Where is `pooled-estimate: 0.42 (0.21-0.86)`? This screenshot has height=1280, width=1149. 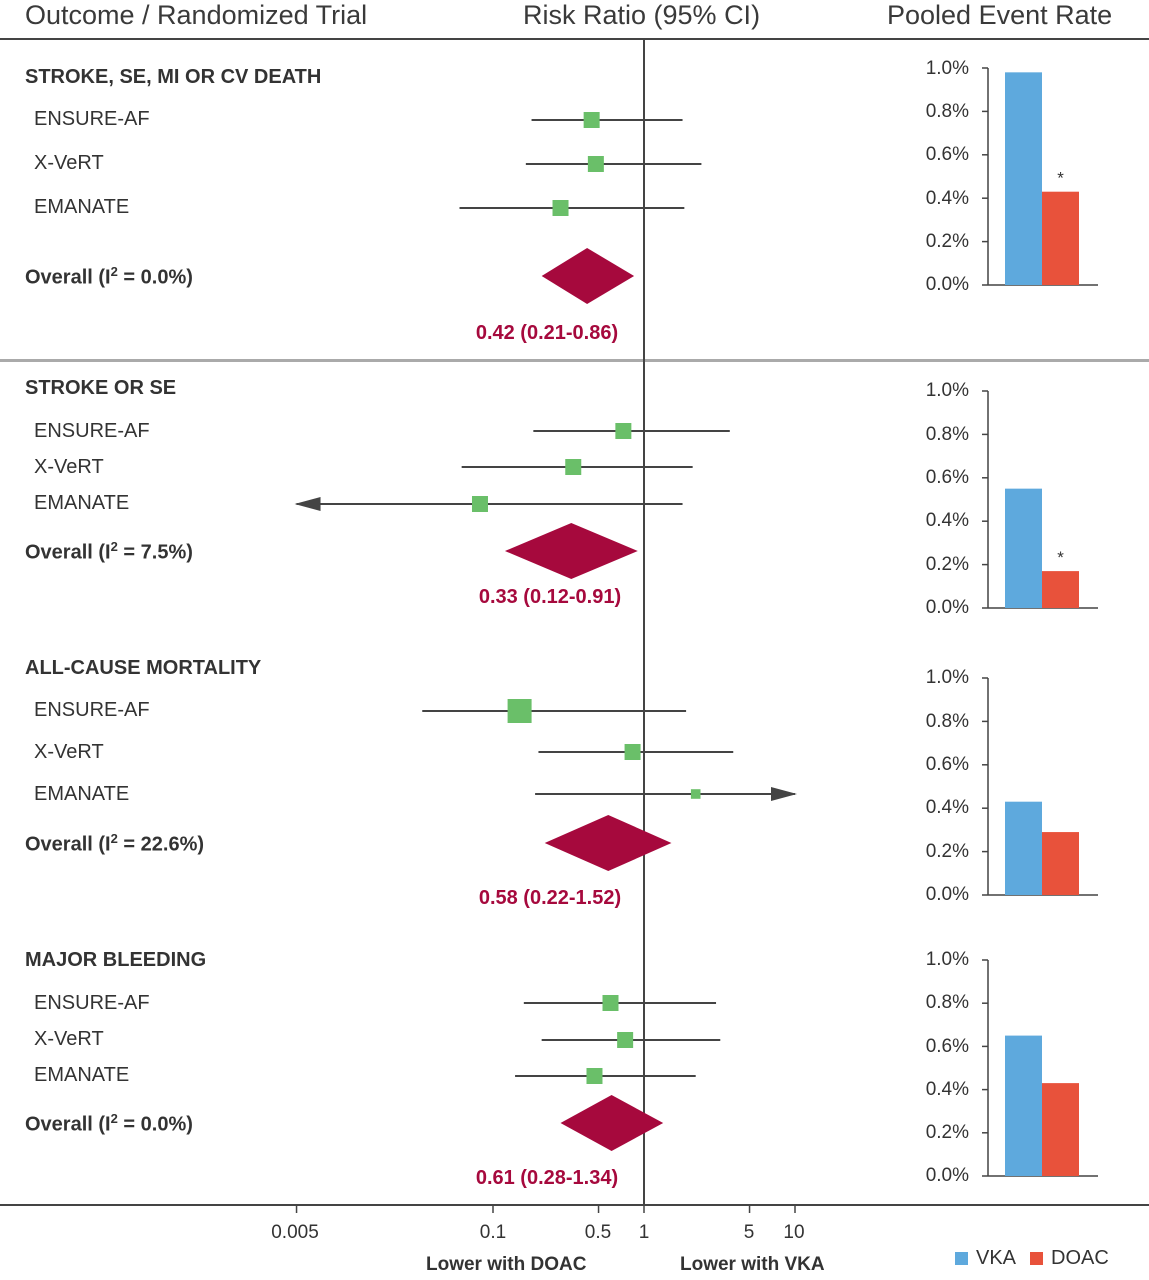
pooled-estimate: 0.42 (0.21-0.86) is located at coordinates (547, 333).